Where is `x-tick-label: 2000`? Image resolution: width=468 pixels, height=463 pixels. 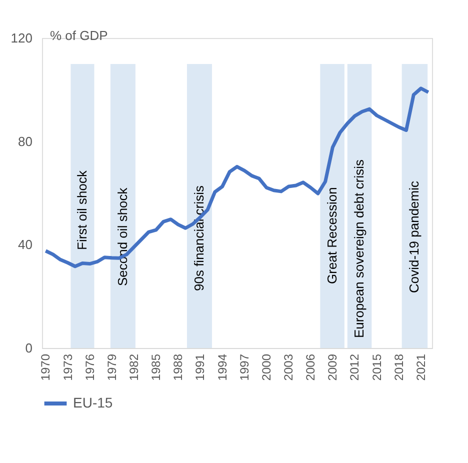 x-tick-label: 2000 is located at coordinates (266, 367).